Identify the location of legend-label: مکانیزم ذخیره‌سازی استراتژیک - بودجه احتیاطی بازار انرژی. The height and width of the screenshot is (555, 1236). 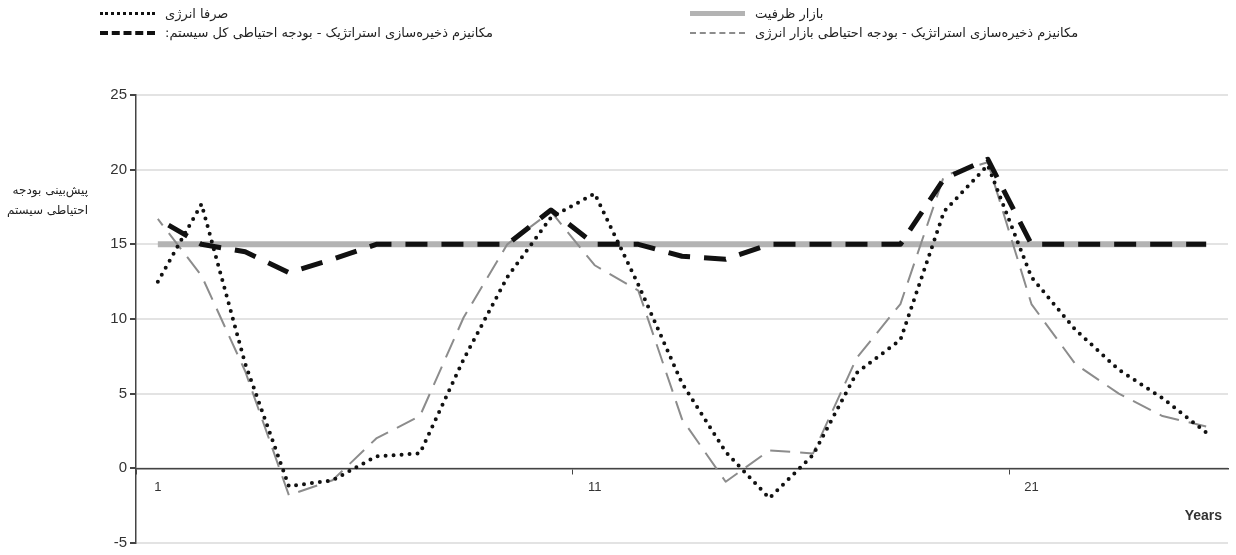
(917, 32).